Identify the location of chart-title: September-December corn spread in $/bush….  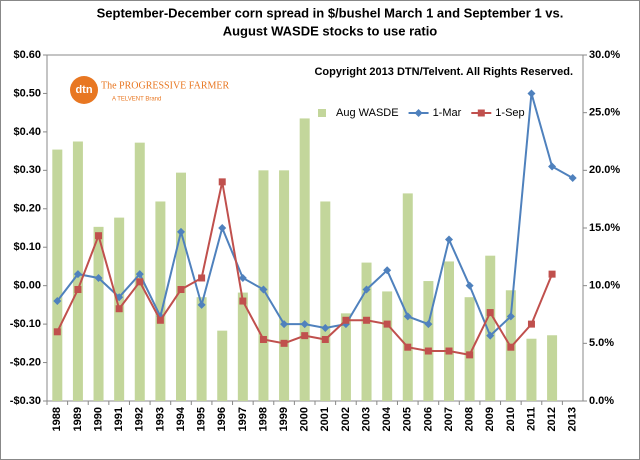
(330, 12).